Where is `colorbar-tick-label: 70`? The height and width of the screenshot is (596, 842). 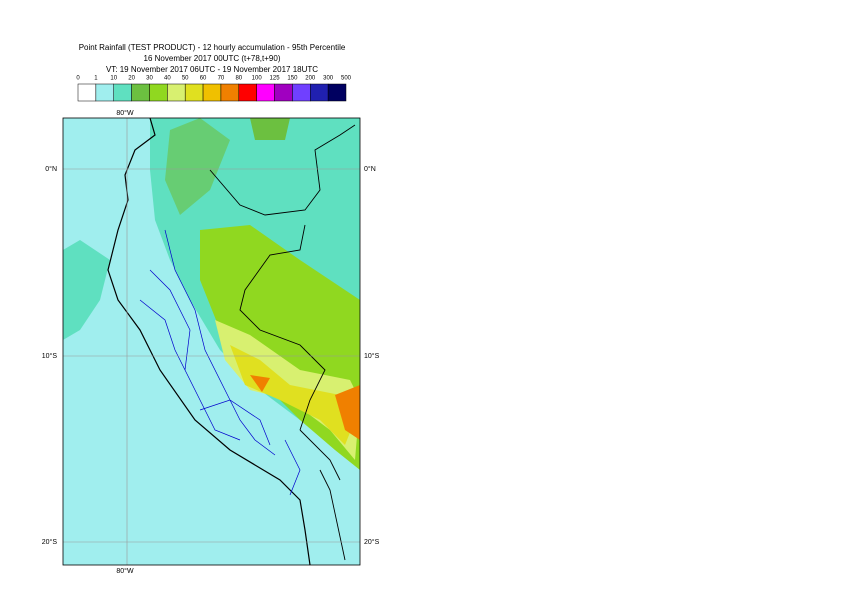 colorbar-tick-label: 70 is located at coordinates (221, 79).